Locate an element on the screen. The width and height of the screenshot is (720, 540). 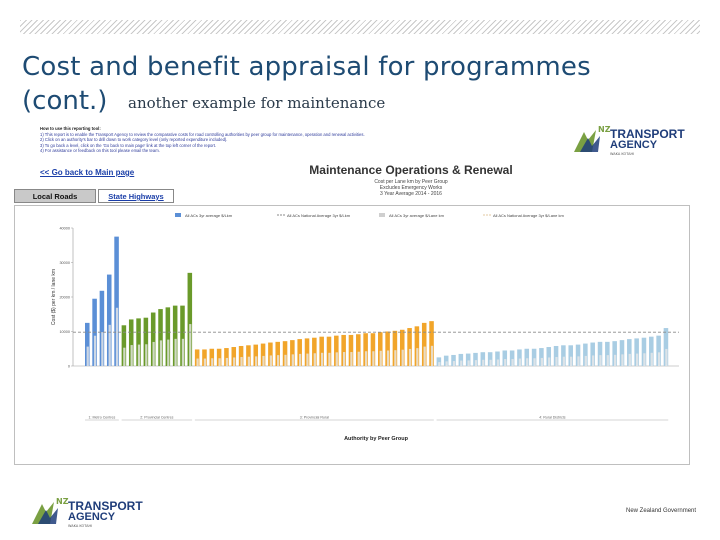
report-title: Maintenance Operations & Renewal is located at coordinates (411, 170).